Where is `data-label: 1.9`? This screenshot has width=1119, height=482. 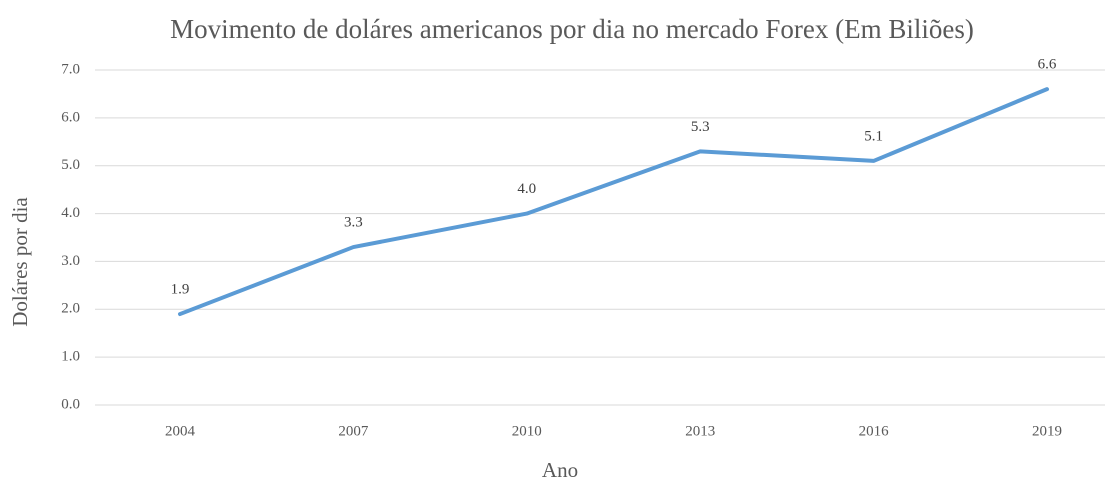
data-label: 1.9 is located at coordinates (180, 290).